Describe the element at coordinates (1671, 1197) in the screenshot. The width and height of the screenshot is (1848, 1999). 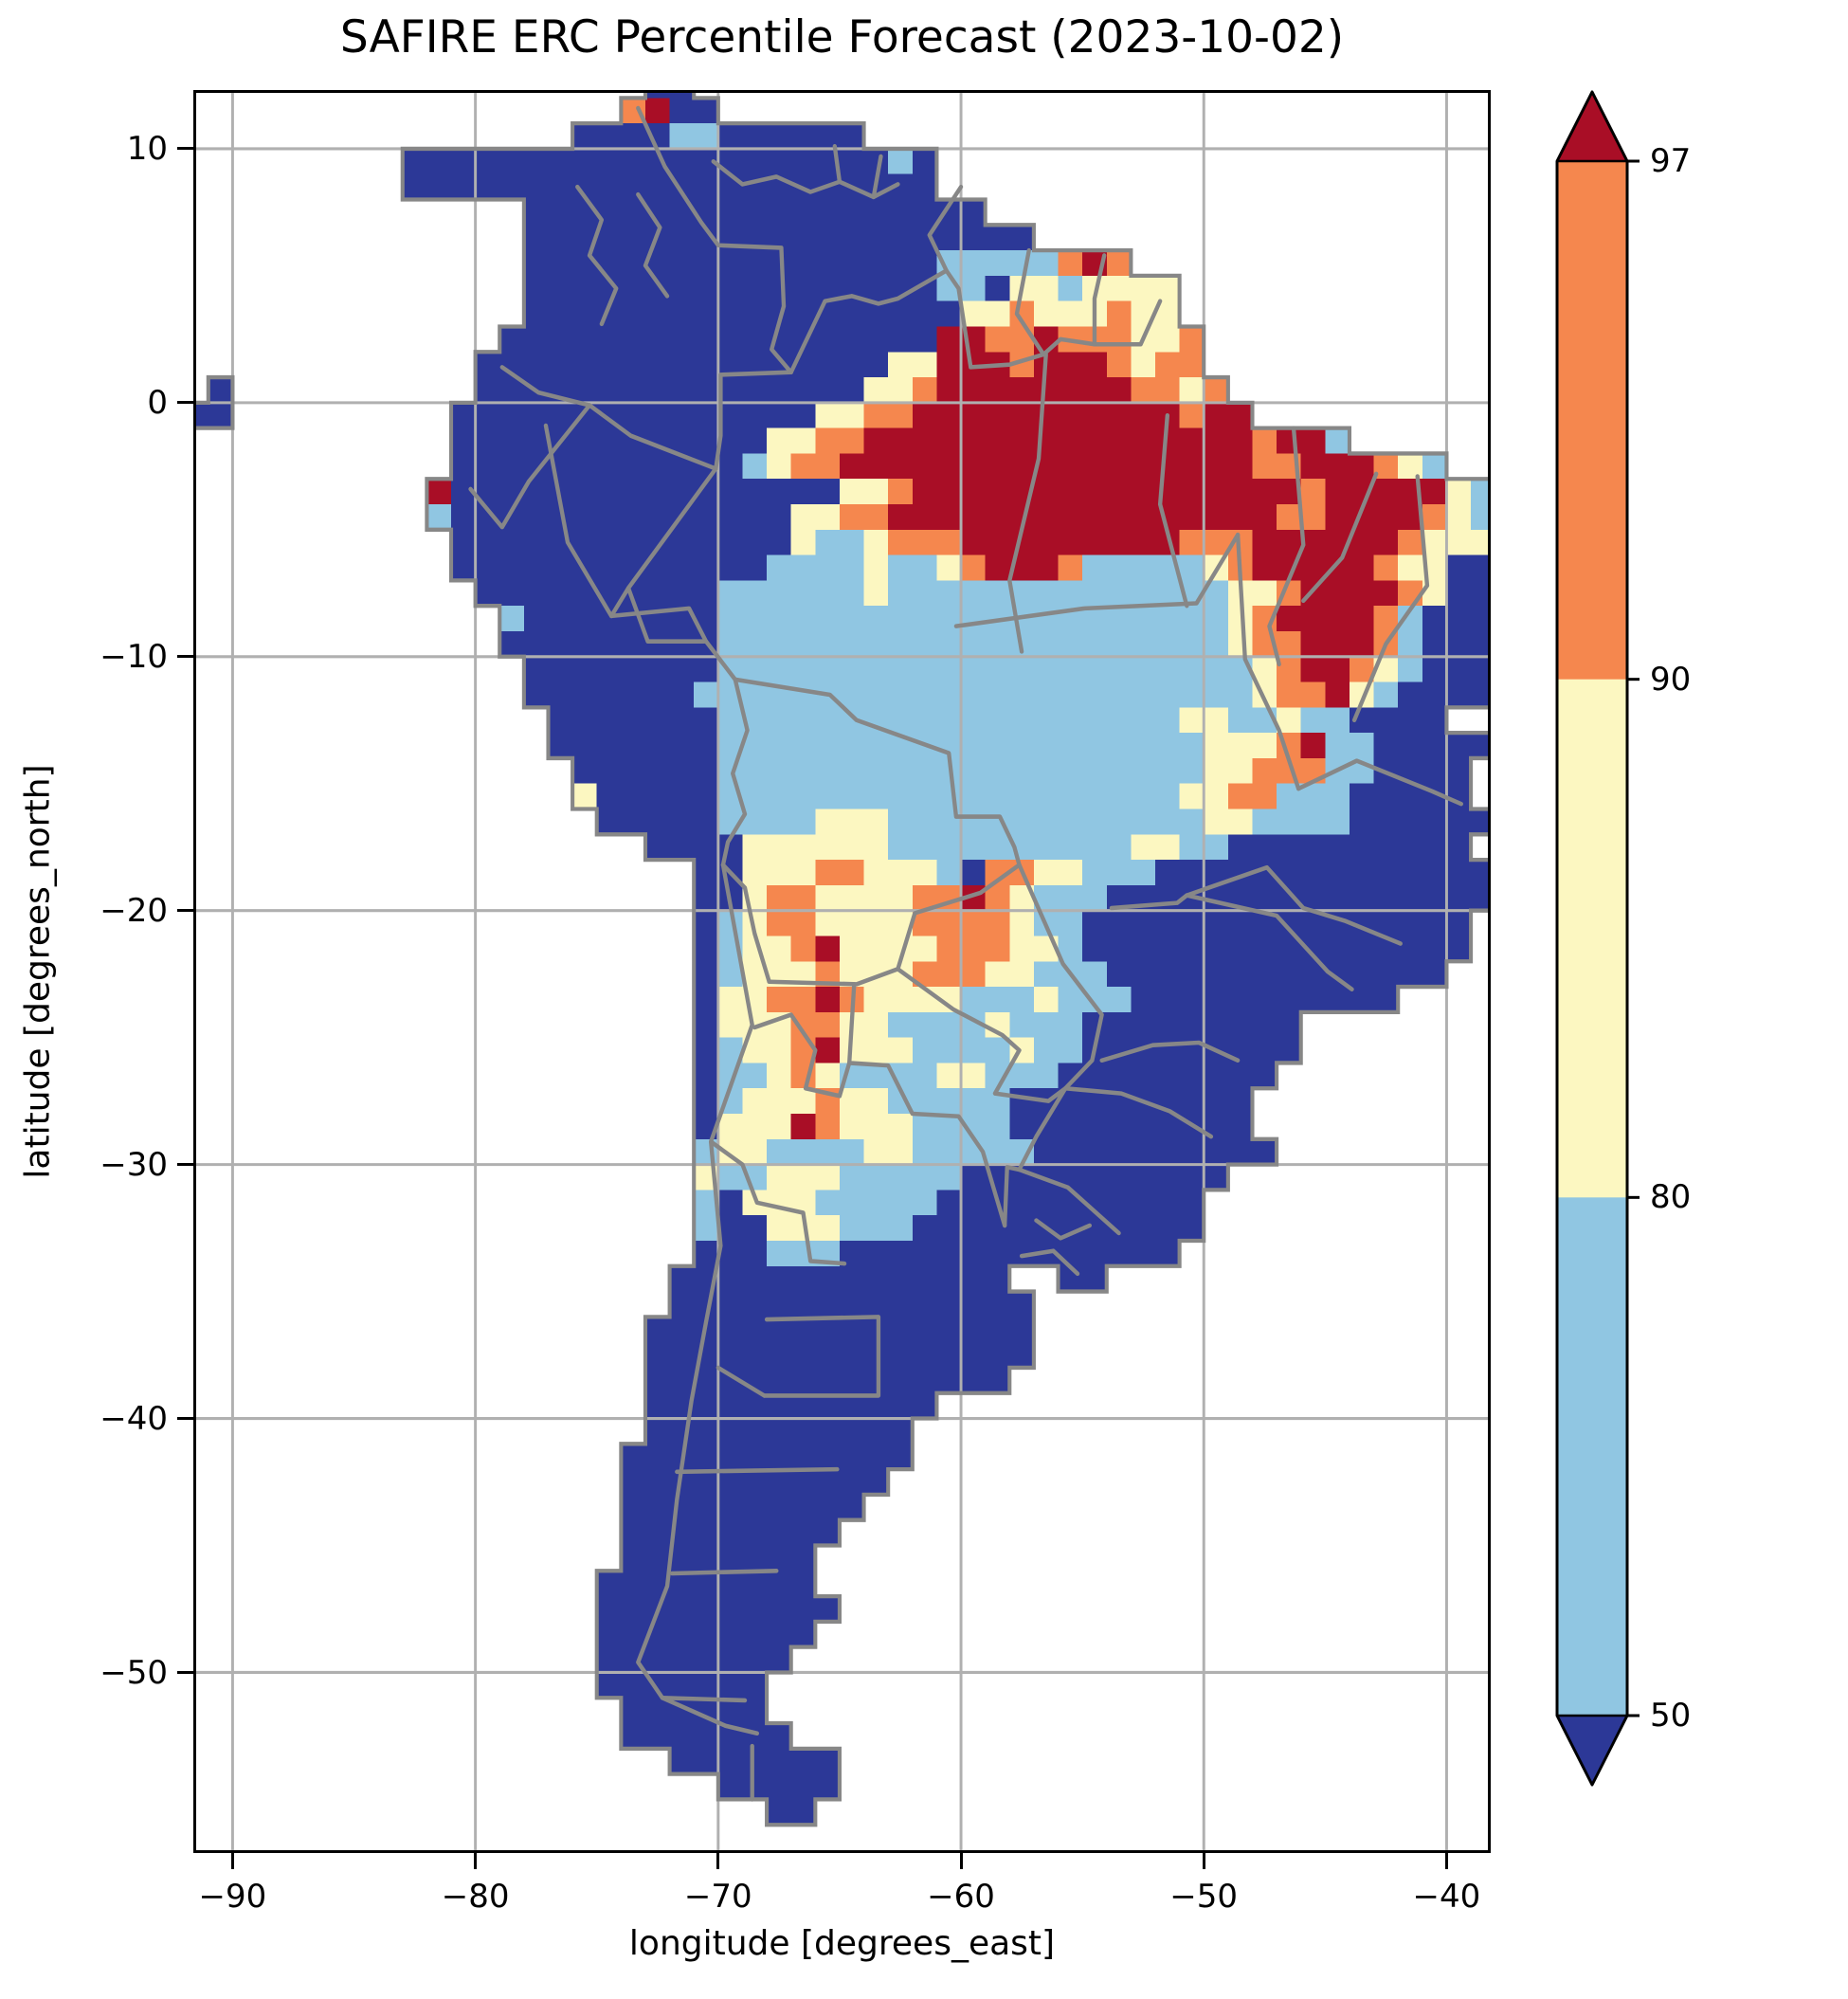
I see `colorbar-tick-label: 80` at that location.